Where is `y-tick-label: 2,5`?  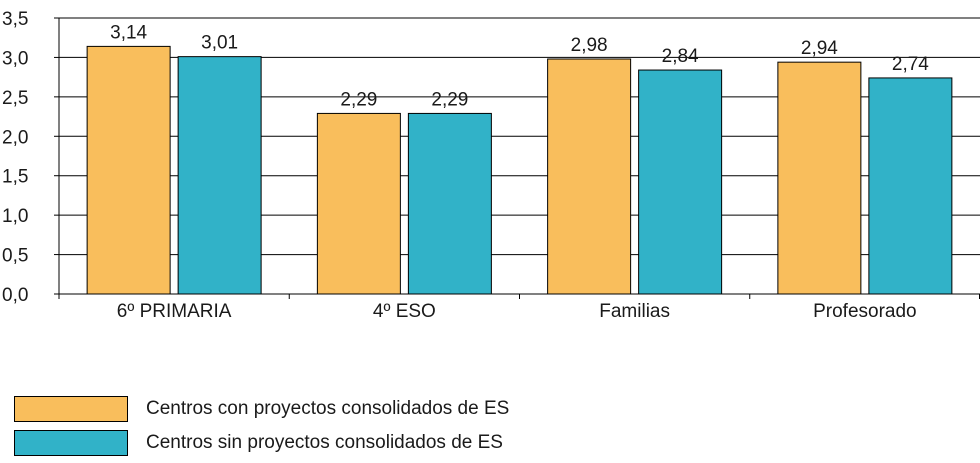 y-tick-label: 2,5 is located at coordinates (15, 98).